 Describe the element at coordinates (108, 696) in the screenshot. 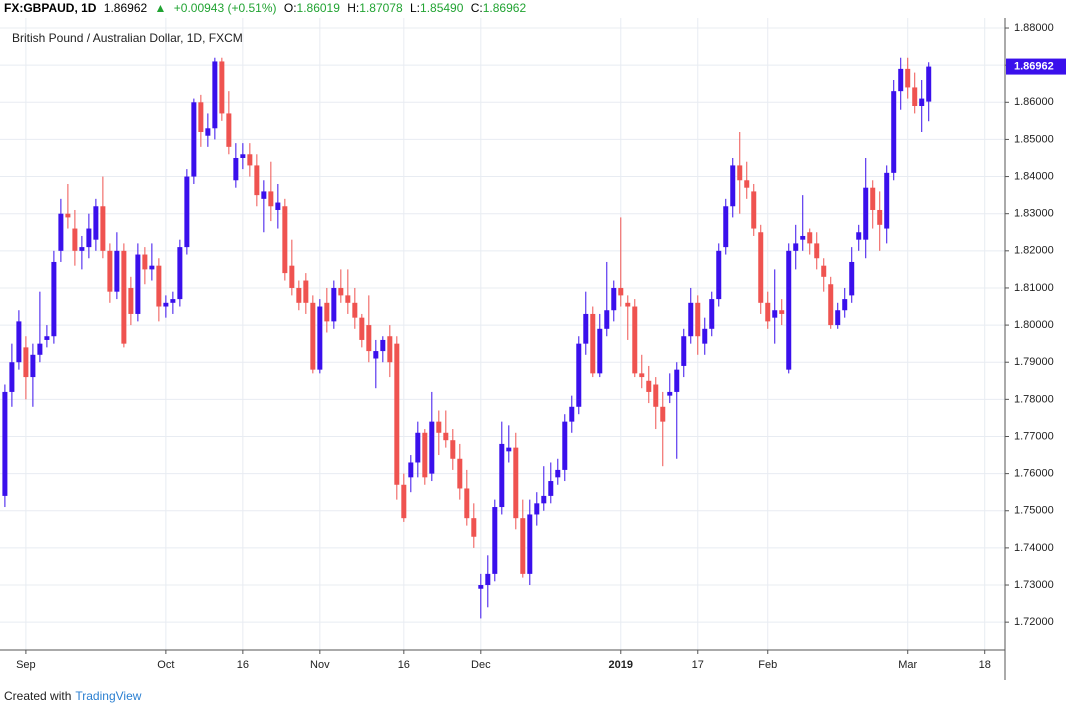

I see `brand-link: TradingView` at that location.